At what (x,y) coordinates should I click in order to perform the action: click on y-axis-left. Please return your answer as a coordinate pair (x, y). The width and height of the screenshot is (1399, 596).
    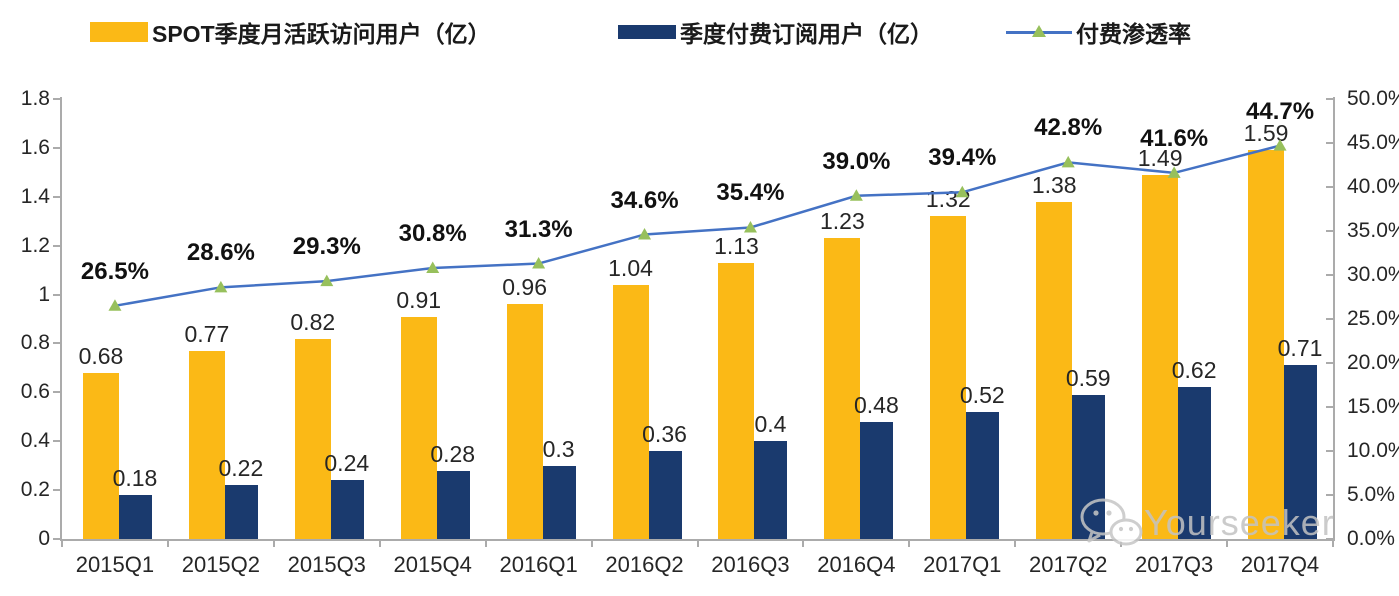
    Looking at the image, I should click on (61, 319).